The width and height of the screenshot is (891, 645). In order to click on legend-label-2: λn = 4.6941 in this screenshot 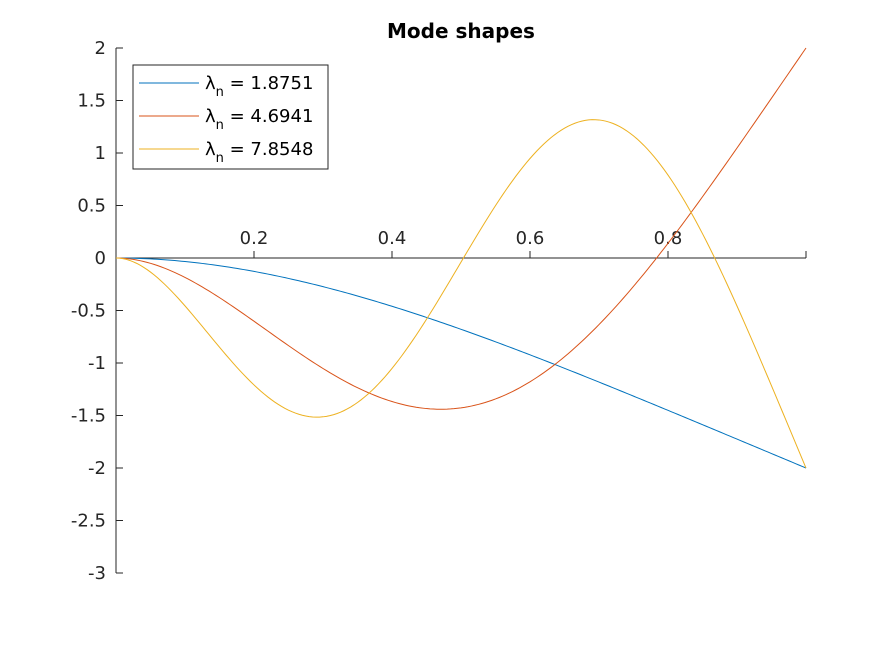, I will do `click(259, 119)`.